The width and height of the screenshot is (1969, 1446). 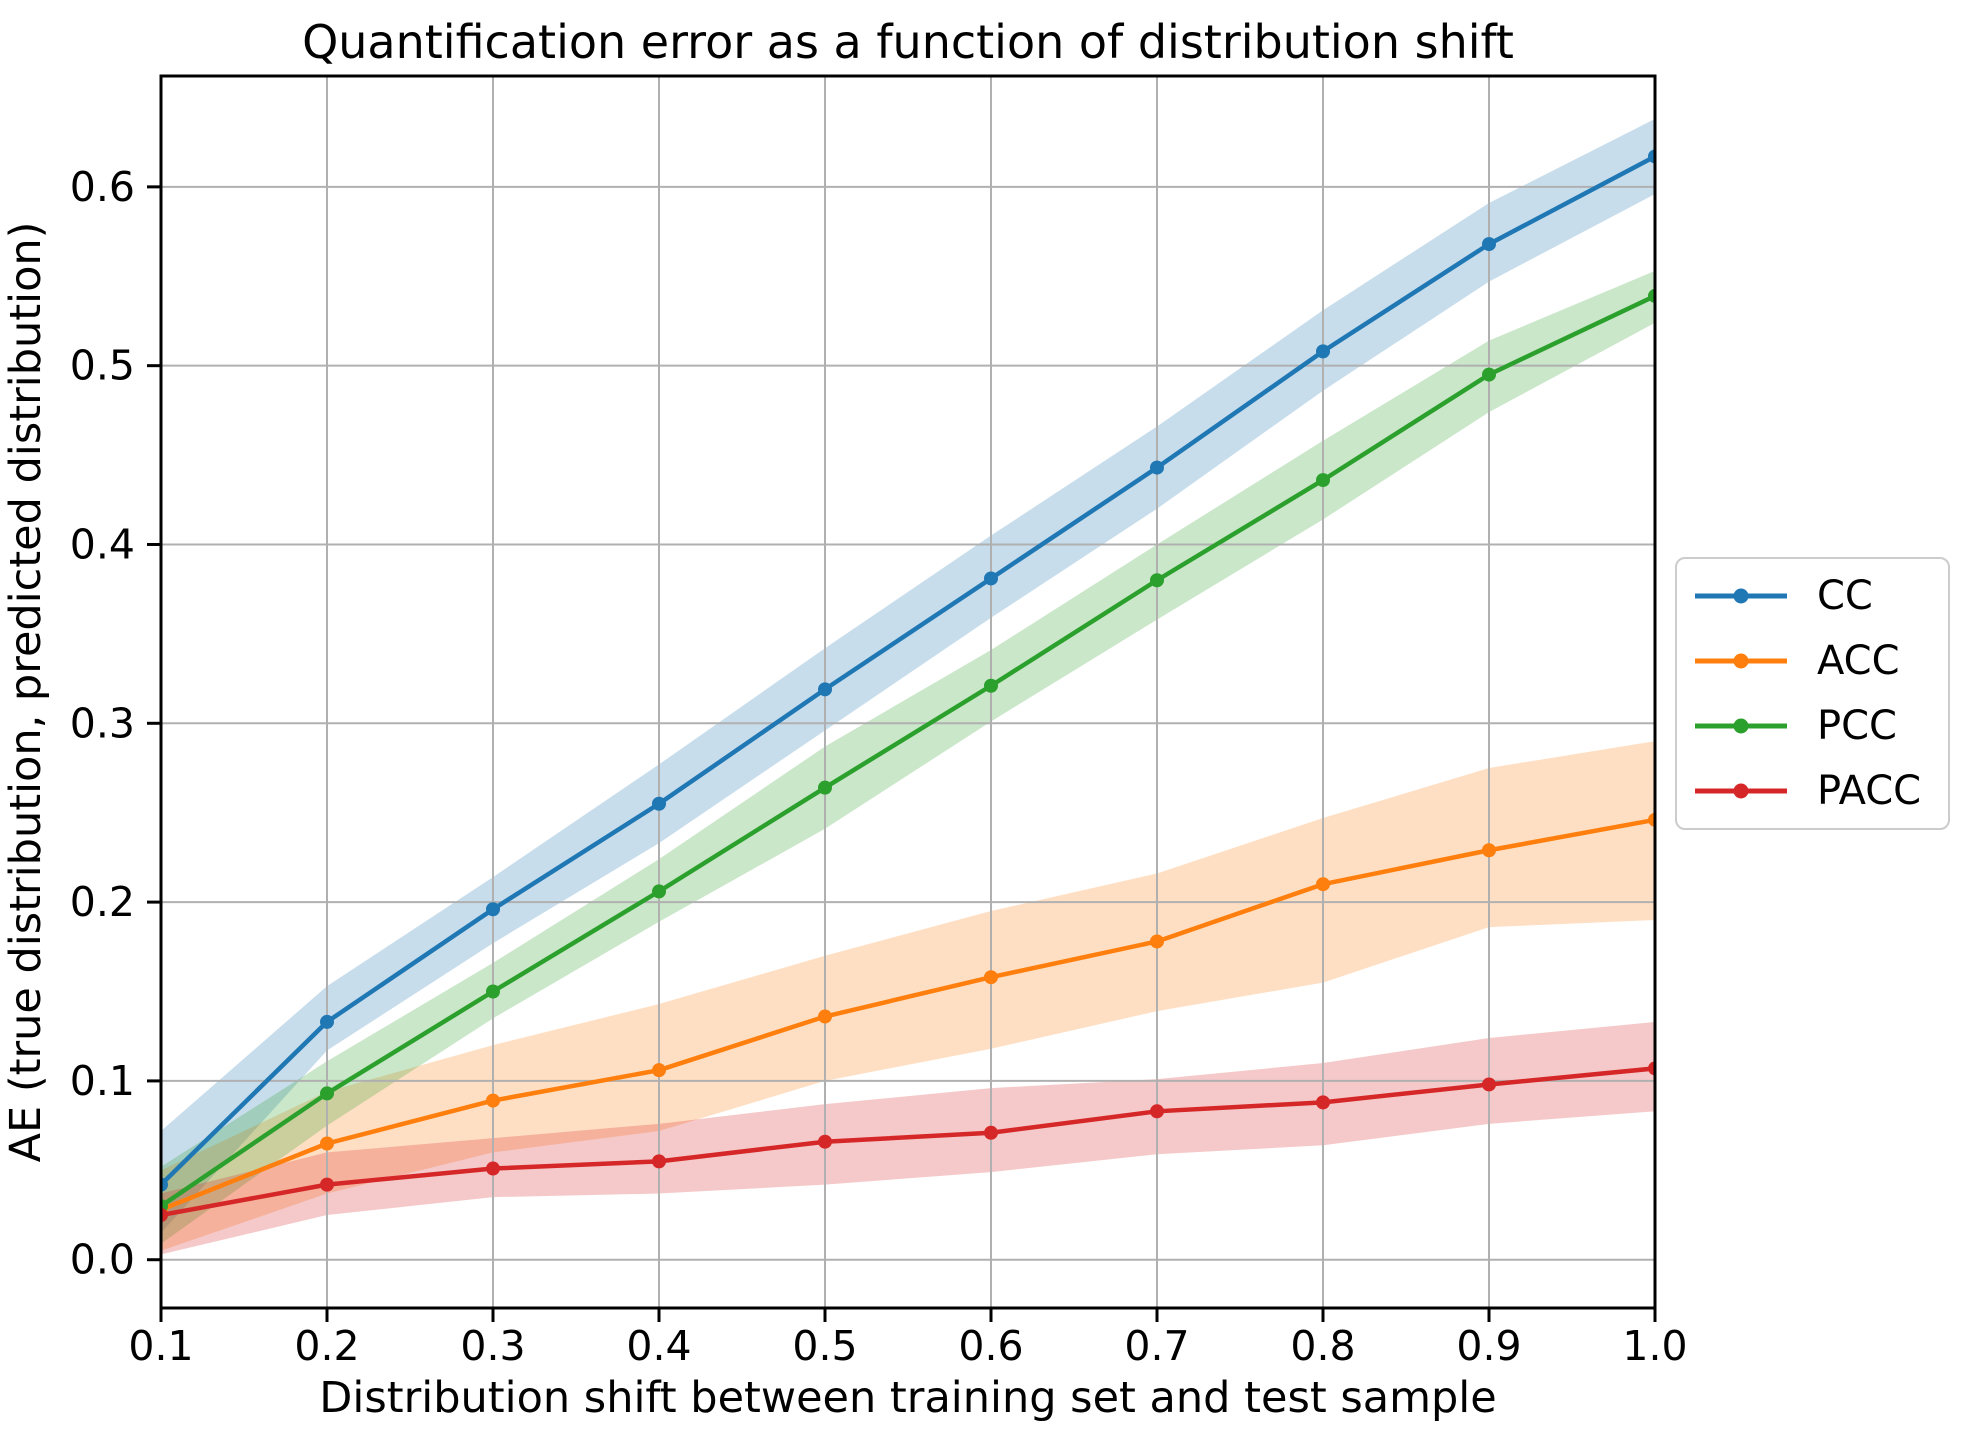 I want to click on legend-sample-pcc, so click(x=1741, y=726).